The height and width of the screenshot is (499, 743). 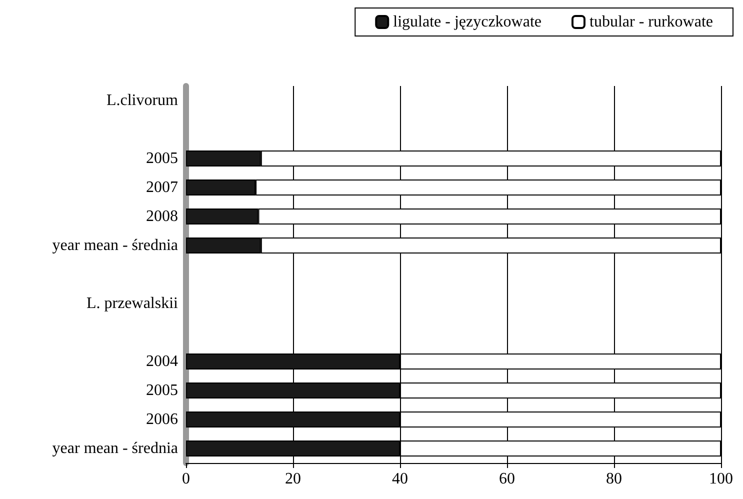 What do you see at coordinates (651, 22) in the screenshot?
I see `legend-label: tubular - rurkowate` at bounding box center [651, 22].